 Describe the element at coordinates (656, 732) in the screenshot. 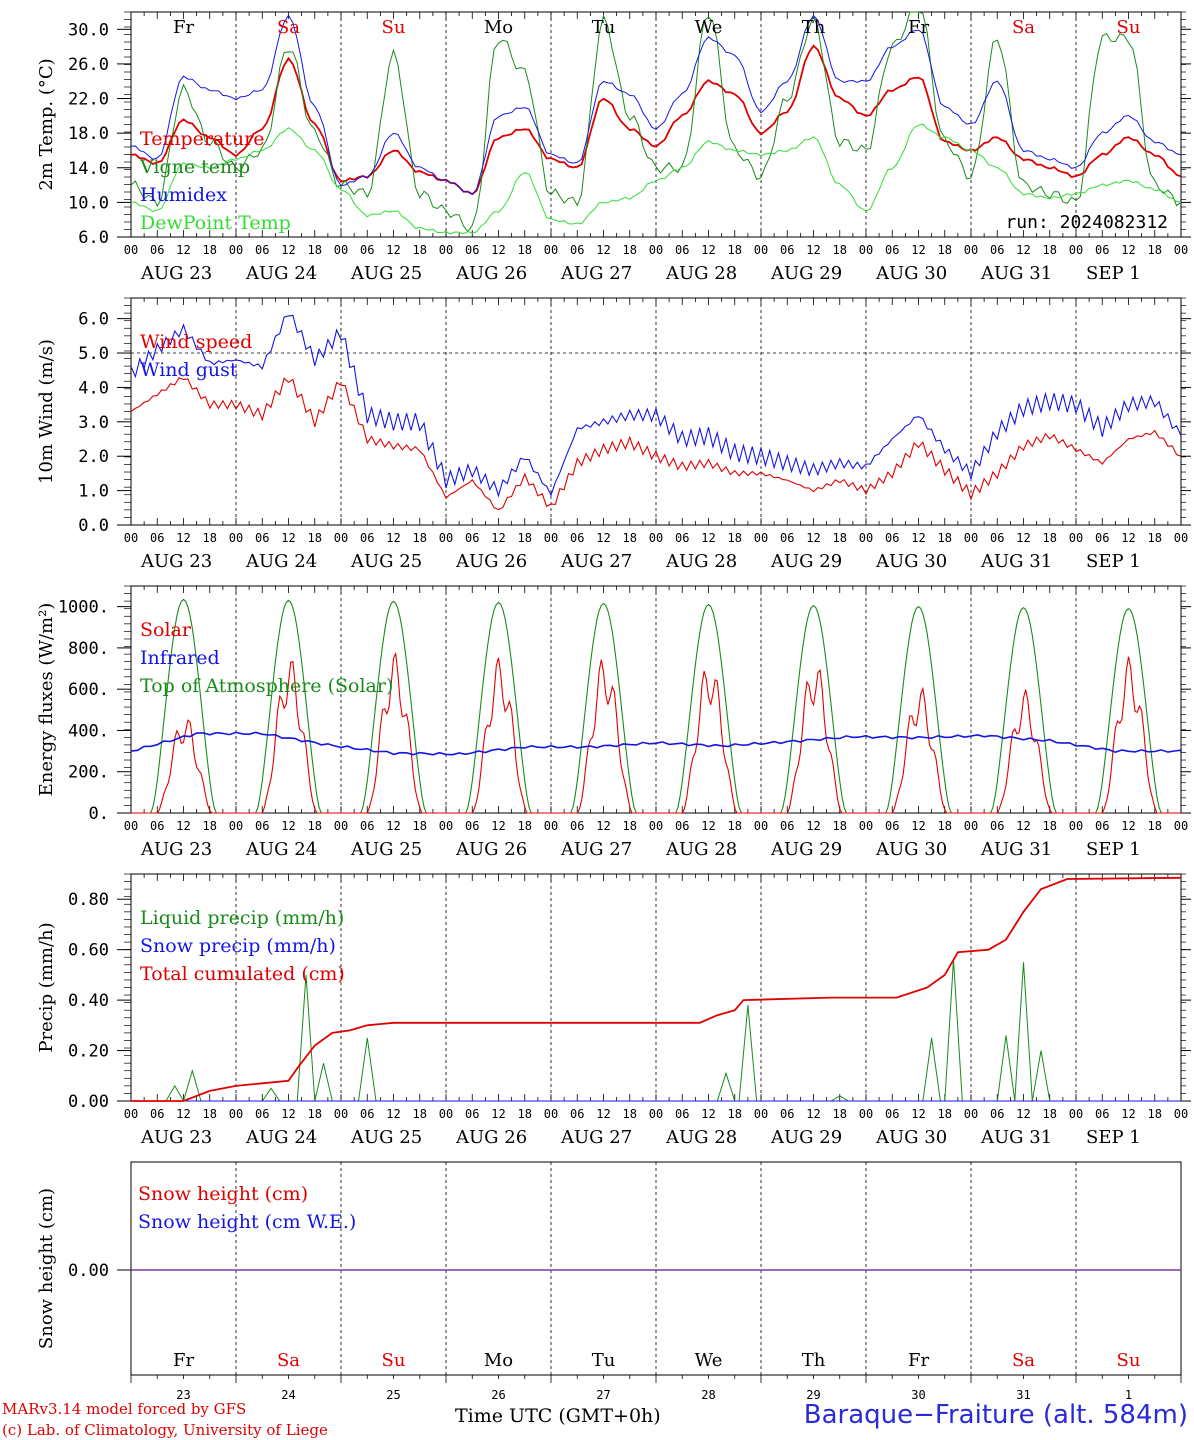

I see `series-line-solar` at that location.